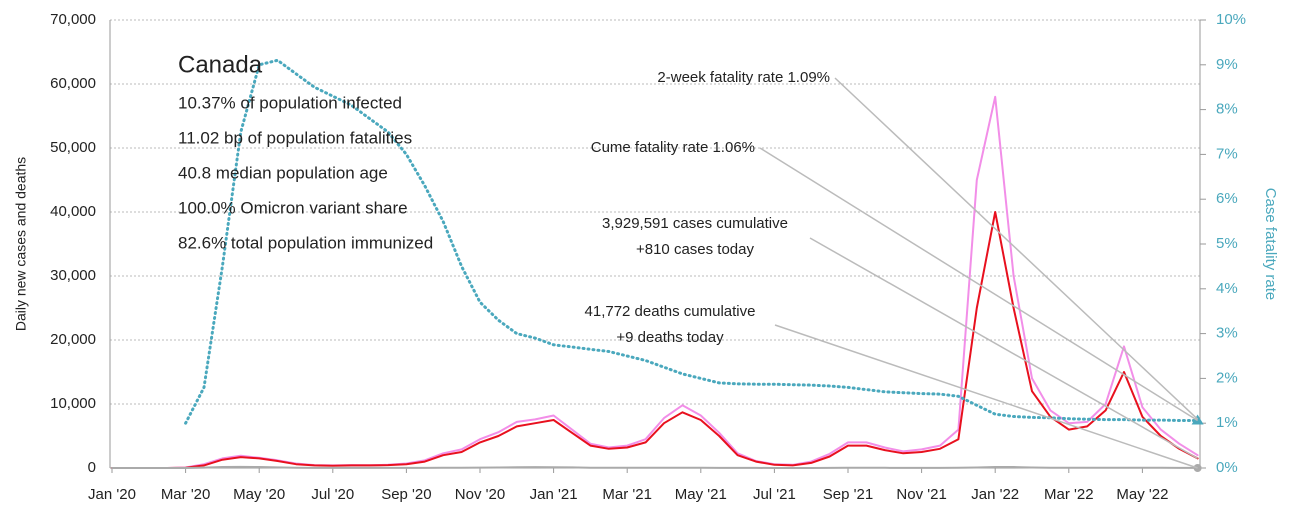  I want to click on x-tick-label: May '21, so click(701, 494).